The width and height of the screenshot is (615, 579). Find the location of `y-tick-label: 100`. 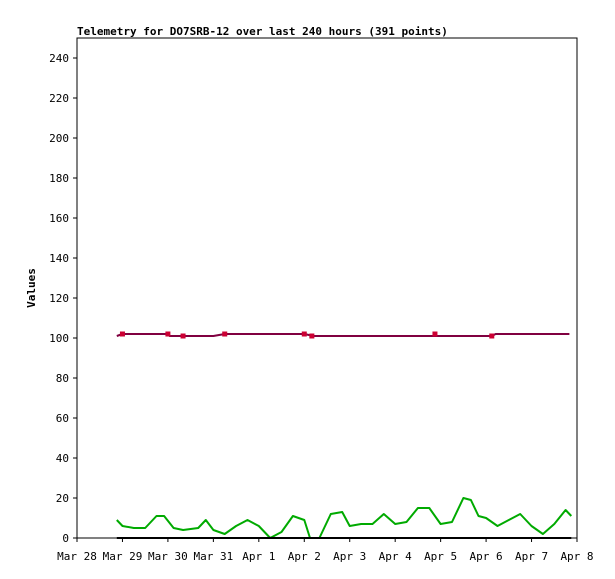

y-tick-label: 100 is located at coordinates (59, 338).